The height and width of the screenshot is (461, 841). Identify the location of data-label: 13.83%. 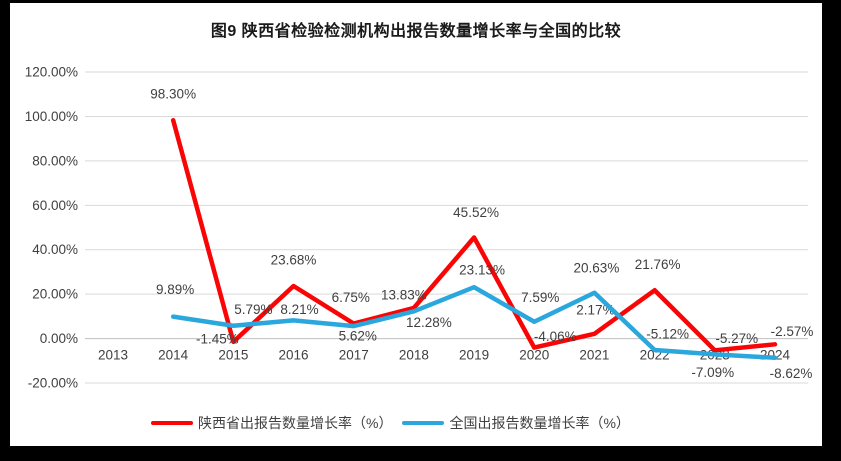
(404, 294).